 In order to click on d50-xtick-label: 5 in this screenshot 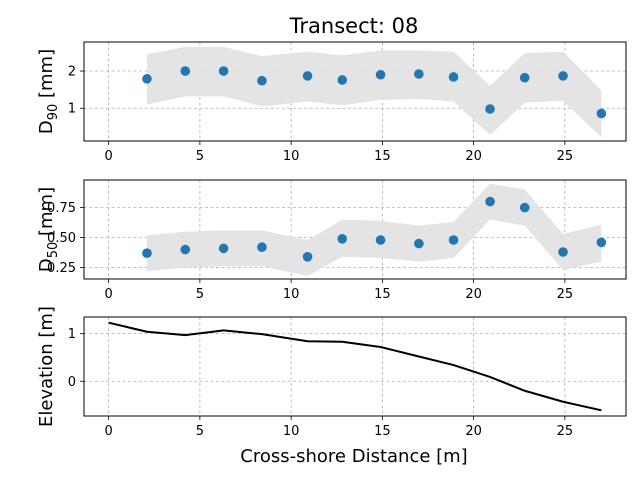, I will do `click(200, 294)`.